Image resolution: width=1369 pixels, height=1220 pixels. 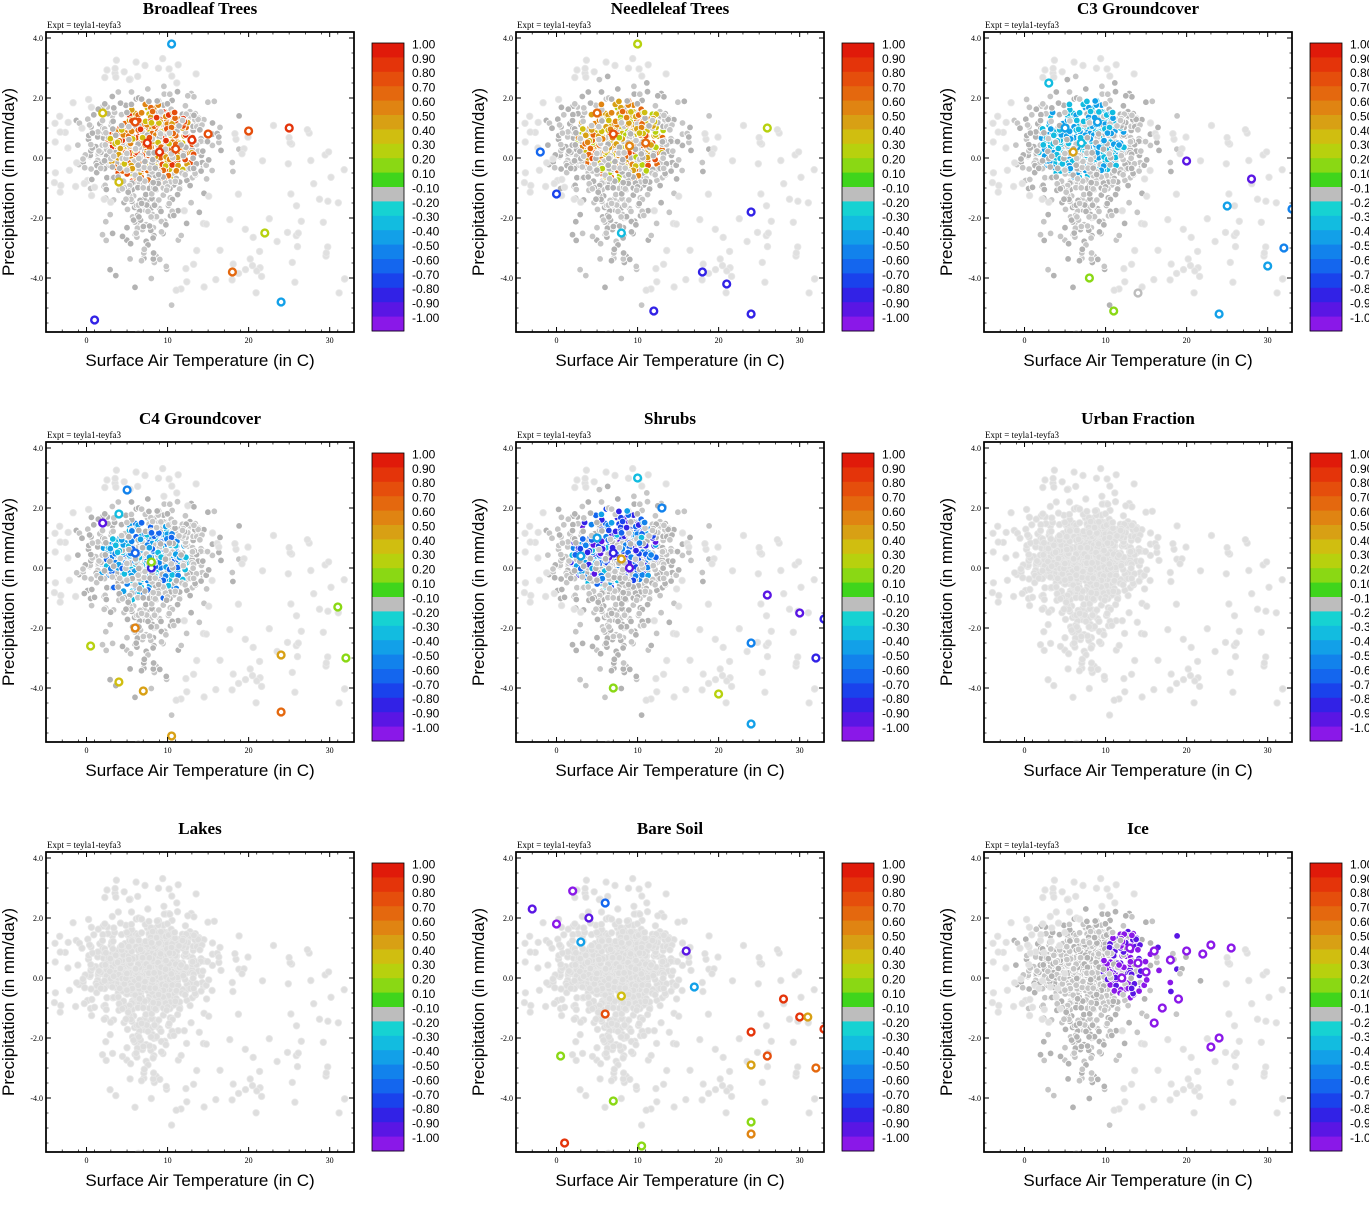 What do you see at coordinates (1359, 188) in the screenshot?
I see `colorbar-tick-label: -0.10` at bounding box center [1359, 188].